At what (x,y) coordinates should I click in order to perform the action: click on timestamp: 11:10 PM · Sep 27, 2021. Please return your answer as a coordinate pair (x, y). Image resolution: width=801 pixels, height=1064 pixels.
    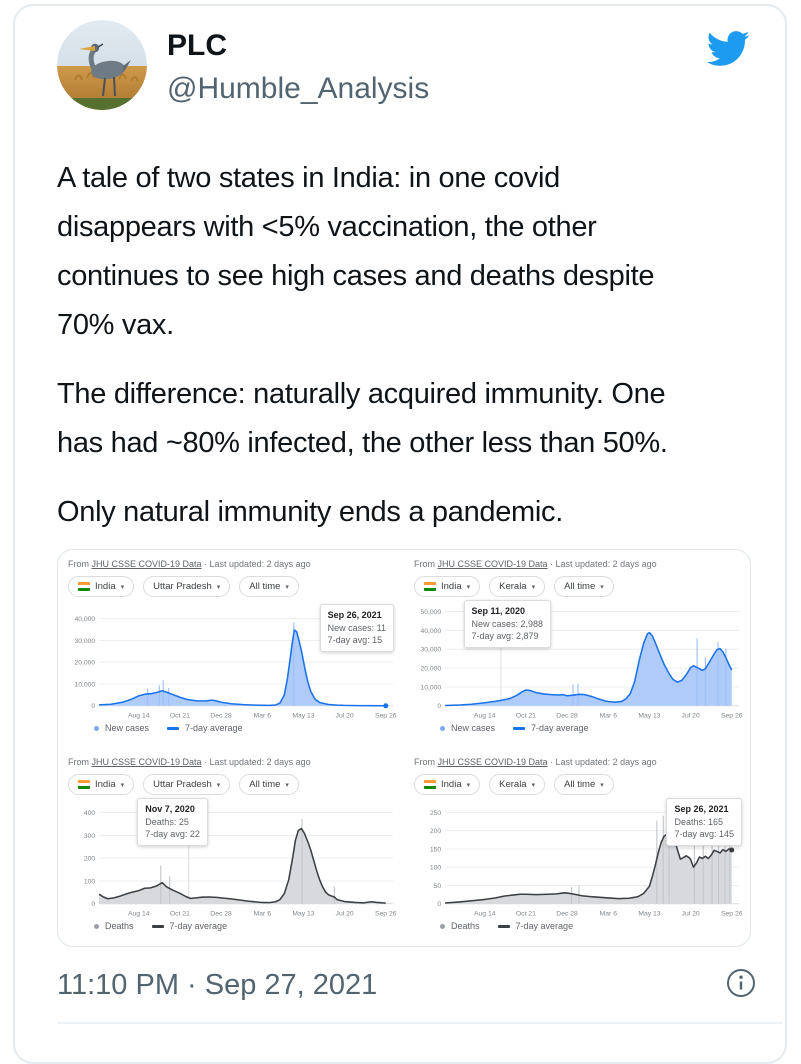
    Looking at the image, I should click on (217, 985).